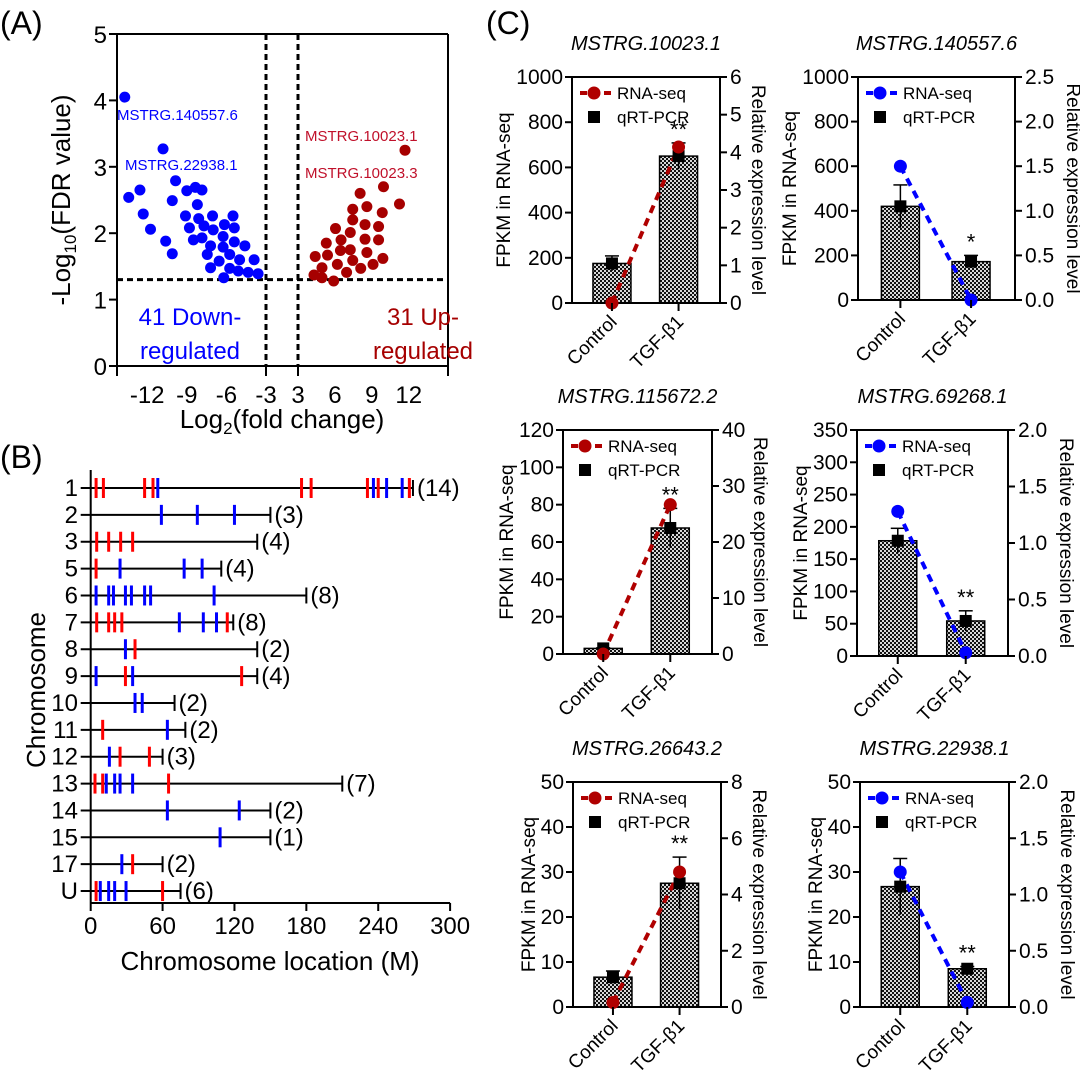 This screenshot has height=1092, width=1080. What do you see at coordinates (288, 837) in the screenshot?
I see `lncrna-count: (1)` at bounding box center [288, 837].